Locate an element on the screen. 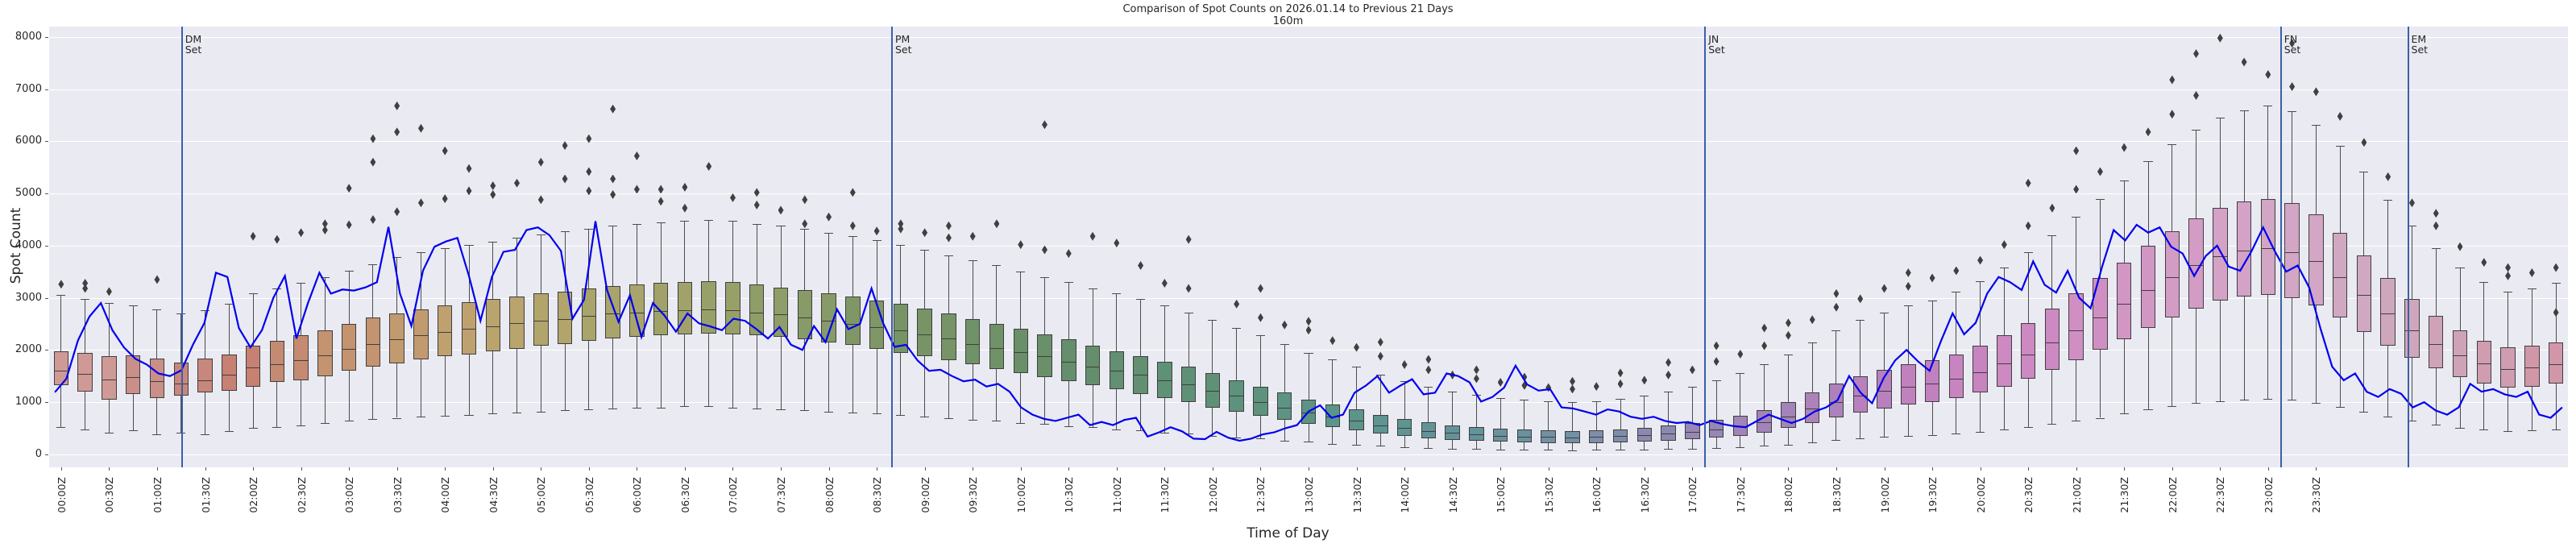 The image size is (2576, 560). x-tick-label: 03:00Z is located at coordinates (349, 495).